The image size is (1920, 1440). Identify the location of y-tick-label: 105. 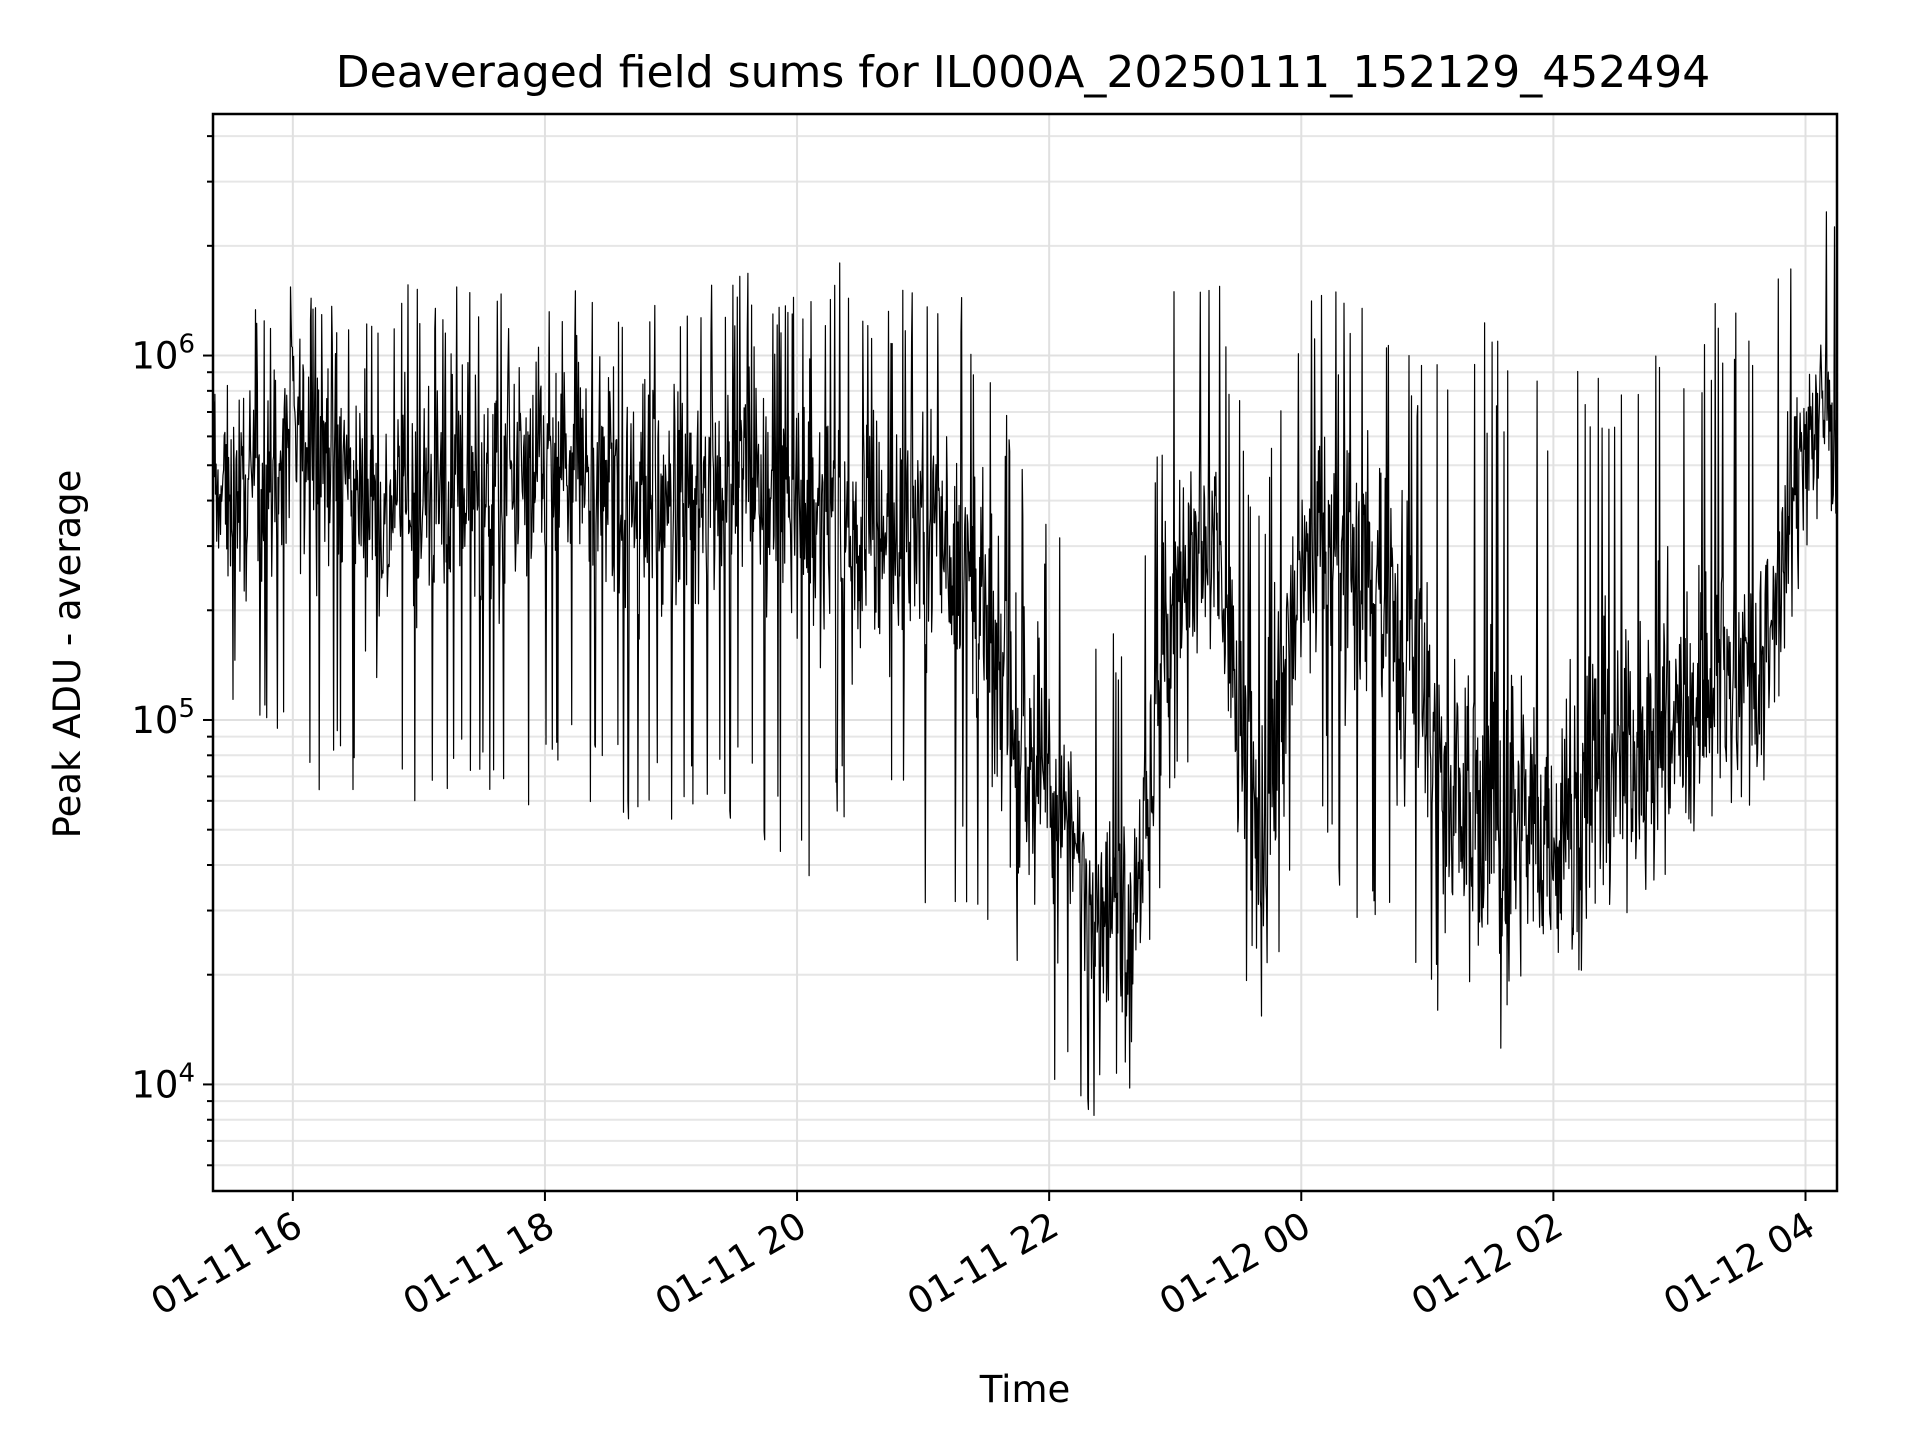
(163, 718).